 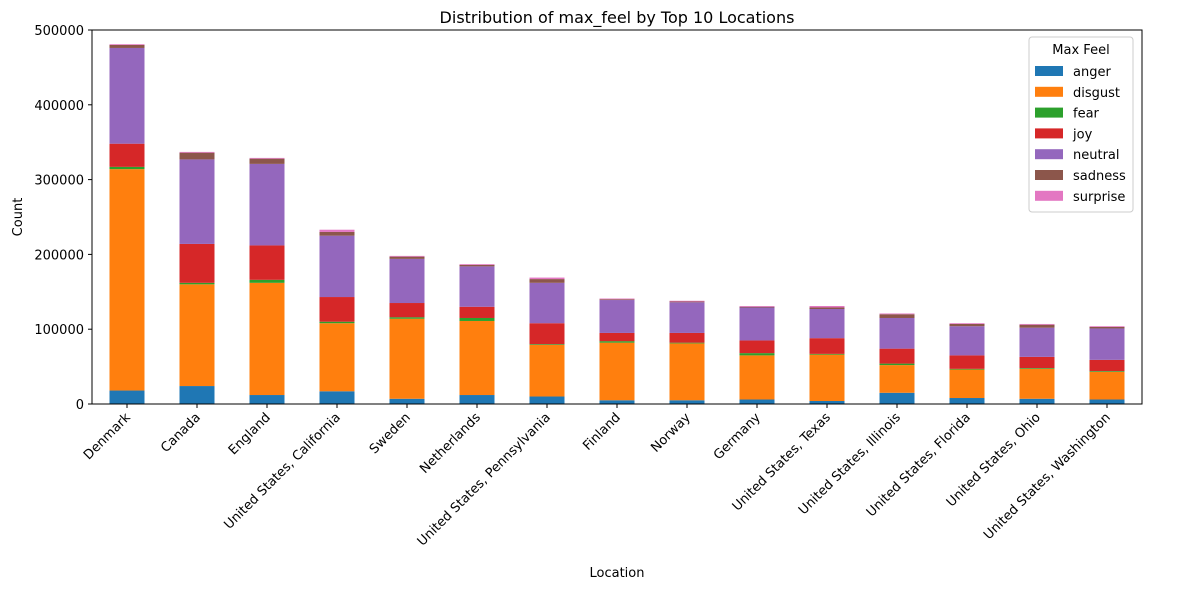 I want to click on legend-swatch-disgust, so click(x=1049, y=91).